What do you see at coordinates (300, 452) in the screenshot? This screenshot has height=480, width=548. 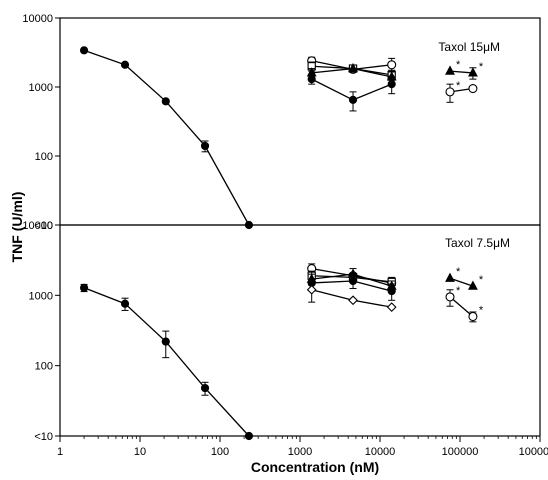 I see `x-tick-label: 1000` at bounding box center [300, 452].